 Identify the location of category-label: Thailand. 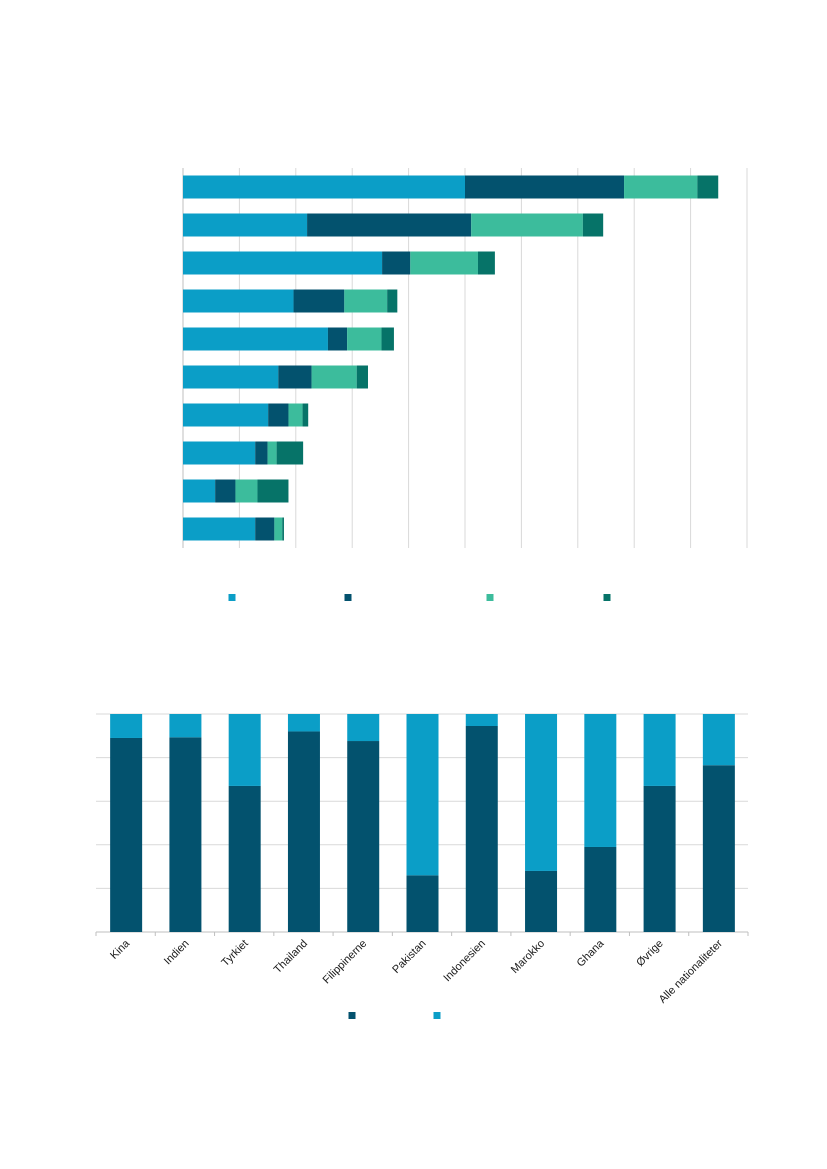
(291, 957).